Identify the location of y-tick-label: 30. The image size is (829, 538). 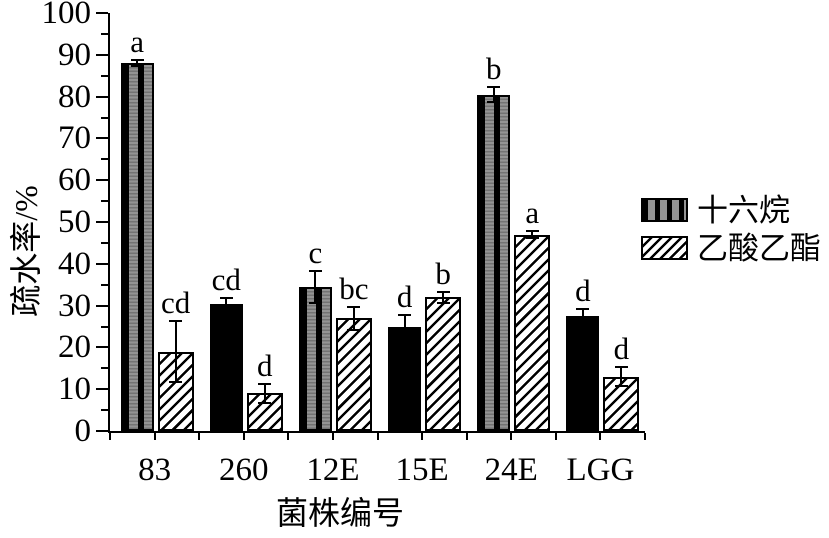
(74, 305).